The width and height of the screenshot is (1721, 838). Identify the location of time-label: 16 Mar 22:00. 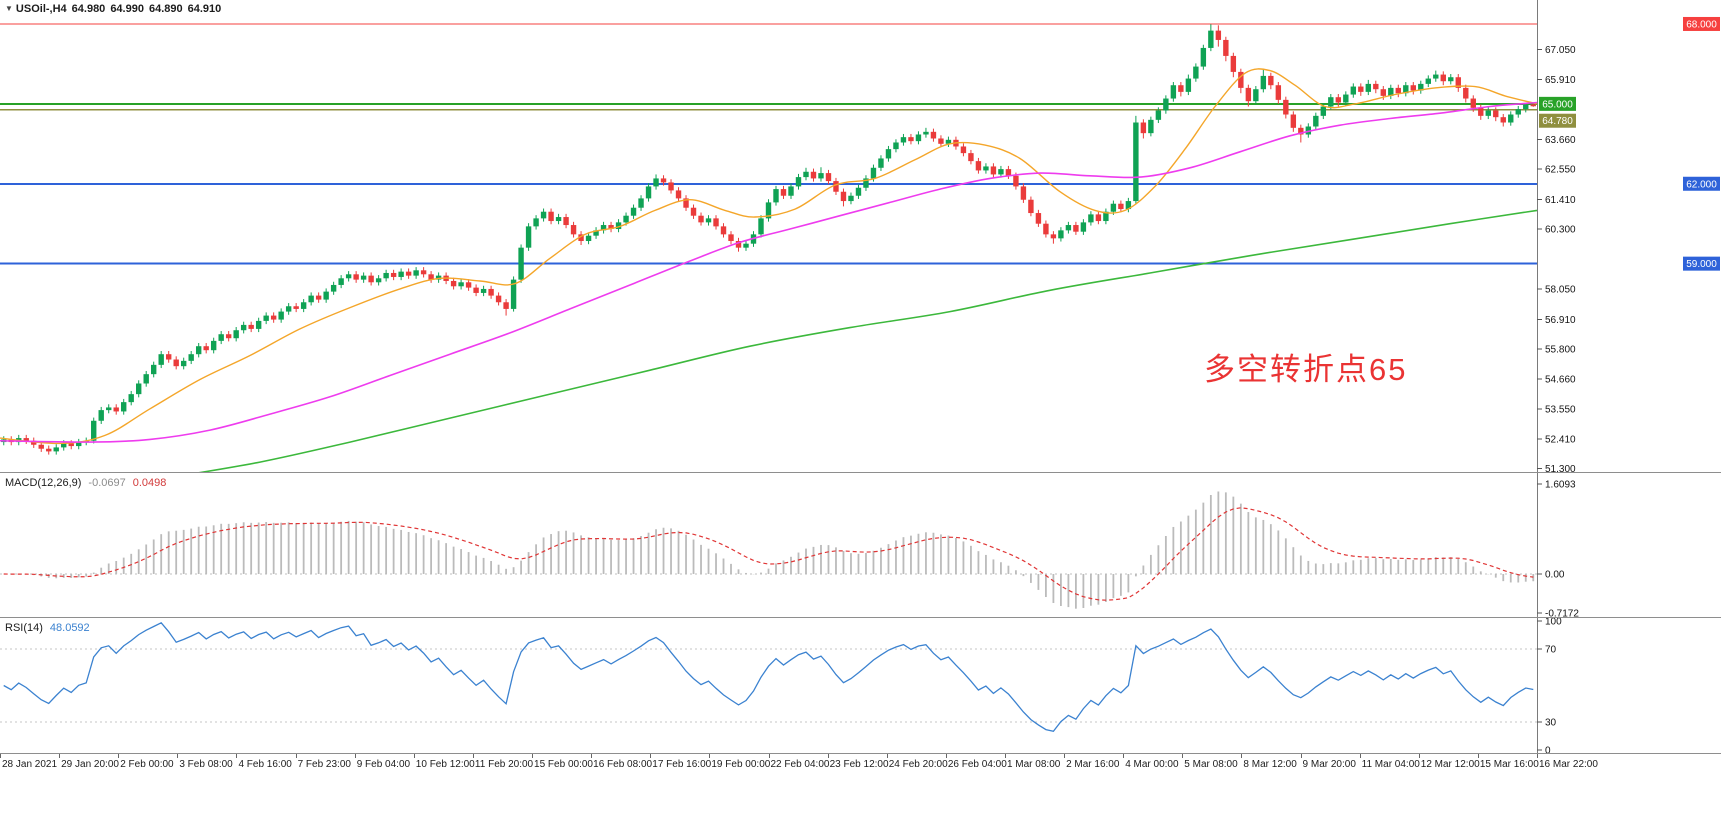
(1568, 764).